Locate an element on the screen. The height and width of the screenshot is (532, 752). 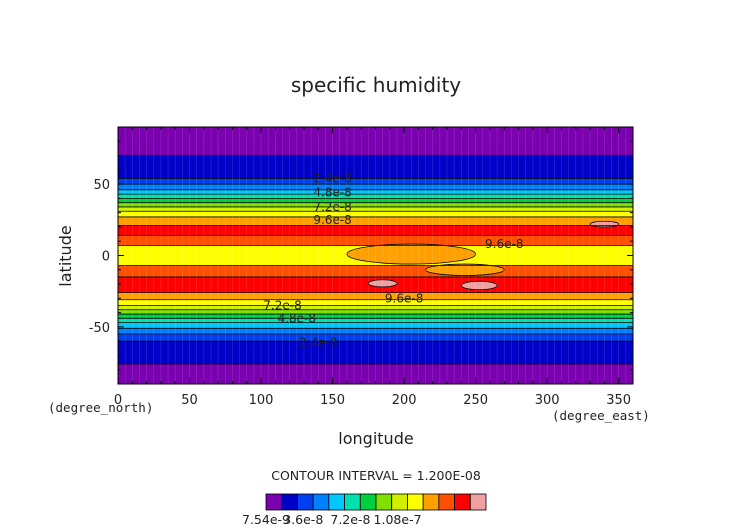
contour-label-6: 7.2e-8 is located at coordinates (282, 305).